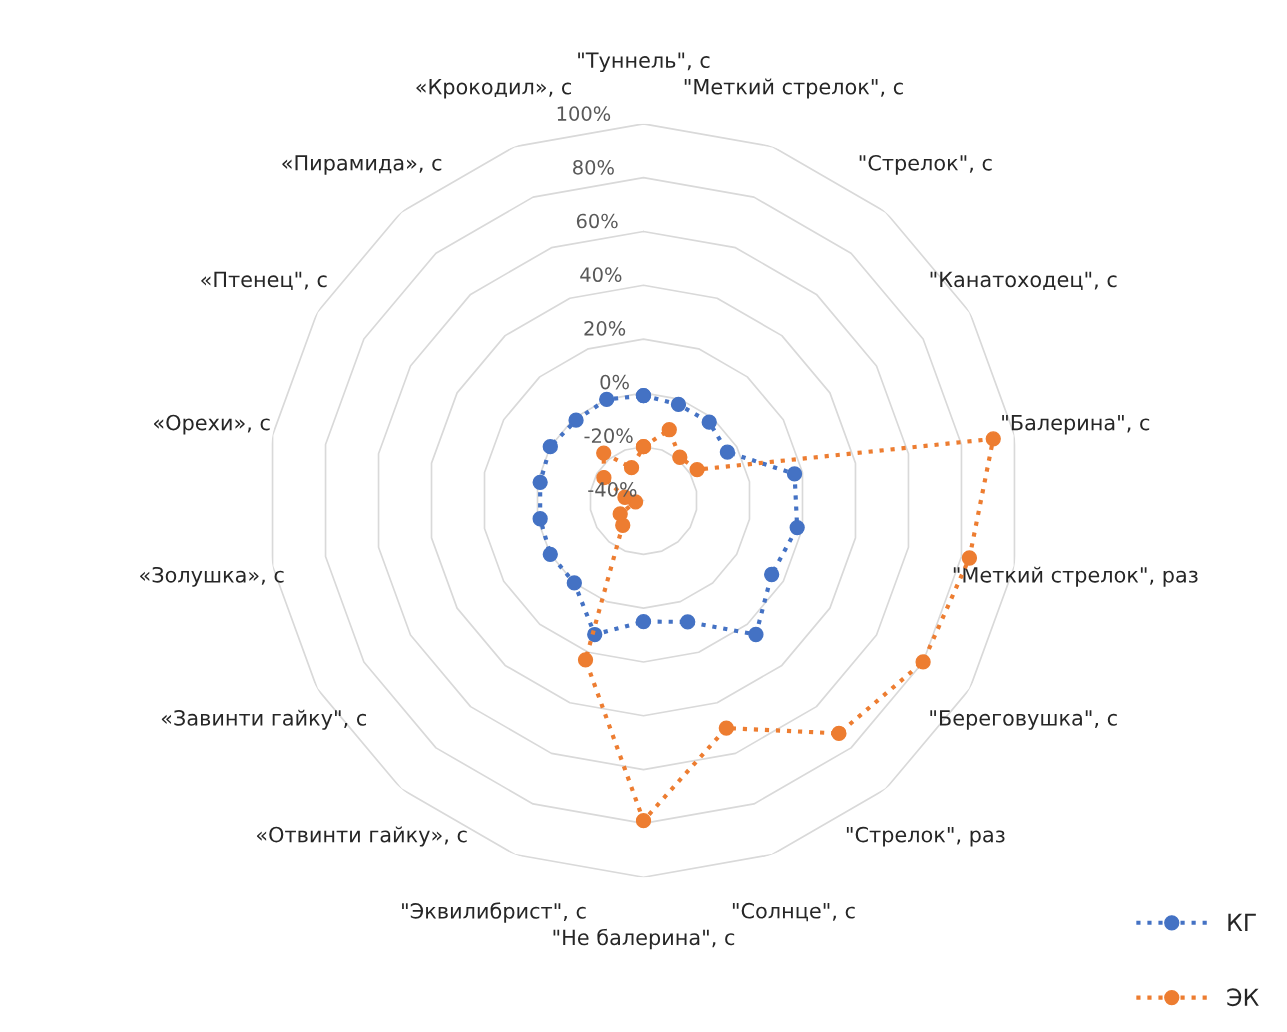  I want to click on y-tick-label: 40%, so click(601, 275).